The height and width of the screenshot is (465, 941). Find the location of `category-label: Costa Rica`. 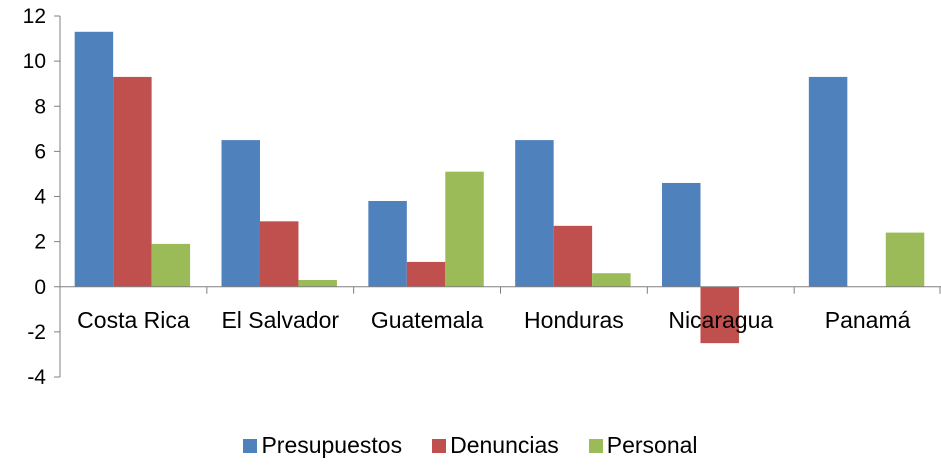

category-label: Costa Rica is located at coordinates (133, 320).